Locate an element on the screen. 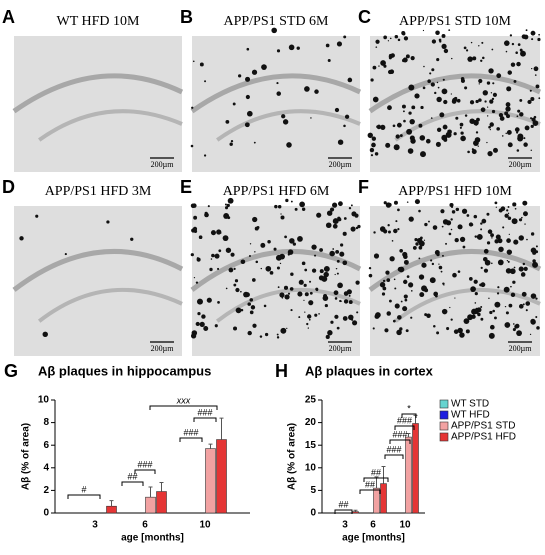 Image resolution: width=545 pixels, height=555 pixels. panel-letter: G is located at coordinates (11, 371).